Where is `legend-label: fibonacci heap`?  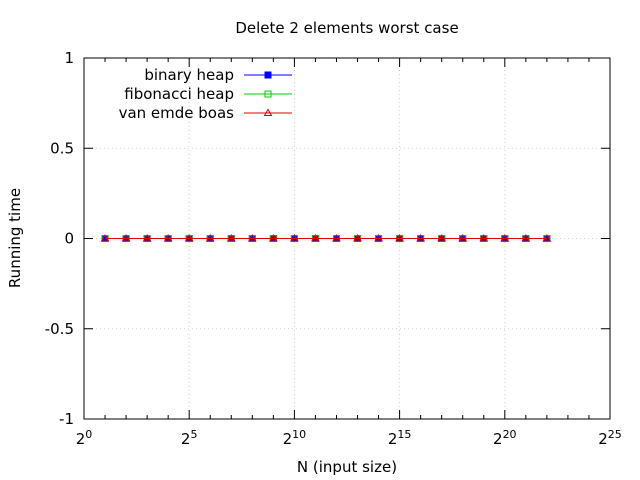 legend-label: fibonacci heap is located at coordinates (179, 94).